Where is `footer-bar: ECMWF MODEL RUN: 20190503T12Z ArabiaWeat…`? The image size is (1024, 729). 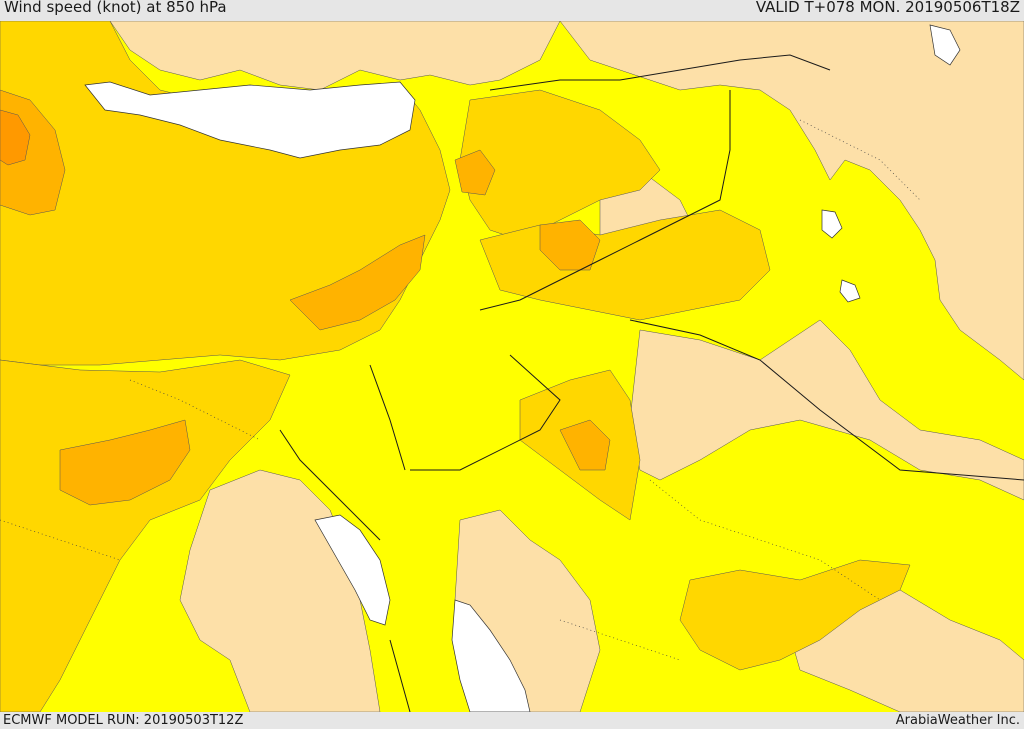
footer-bar: ECMWF MODEL RUN: 20190503T12Z ArabiaWeat… is located at coordinates (512, 720).